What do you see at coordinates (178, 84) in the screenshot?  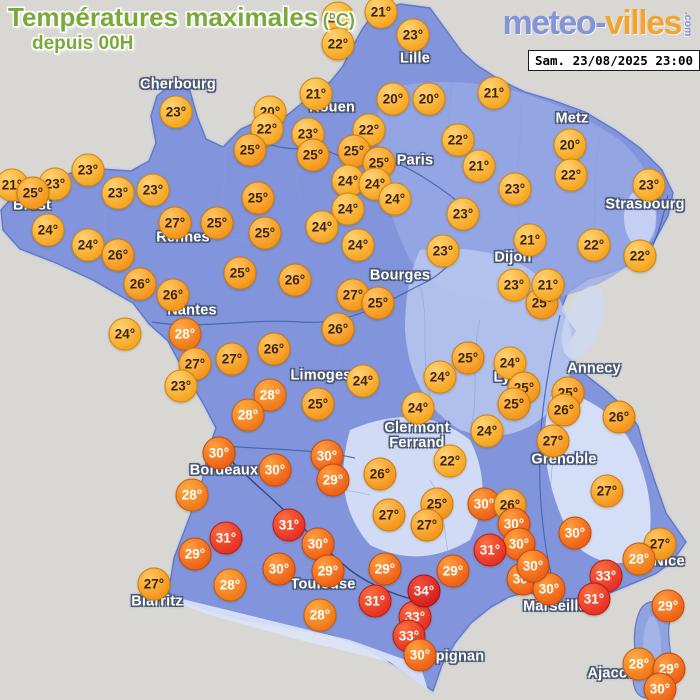 I see `city-label: Cherbourg` at bounding box center [178, 84].